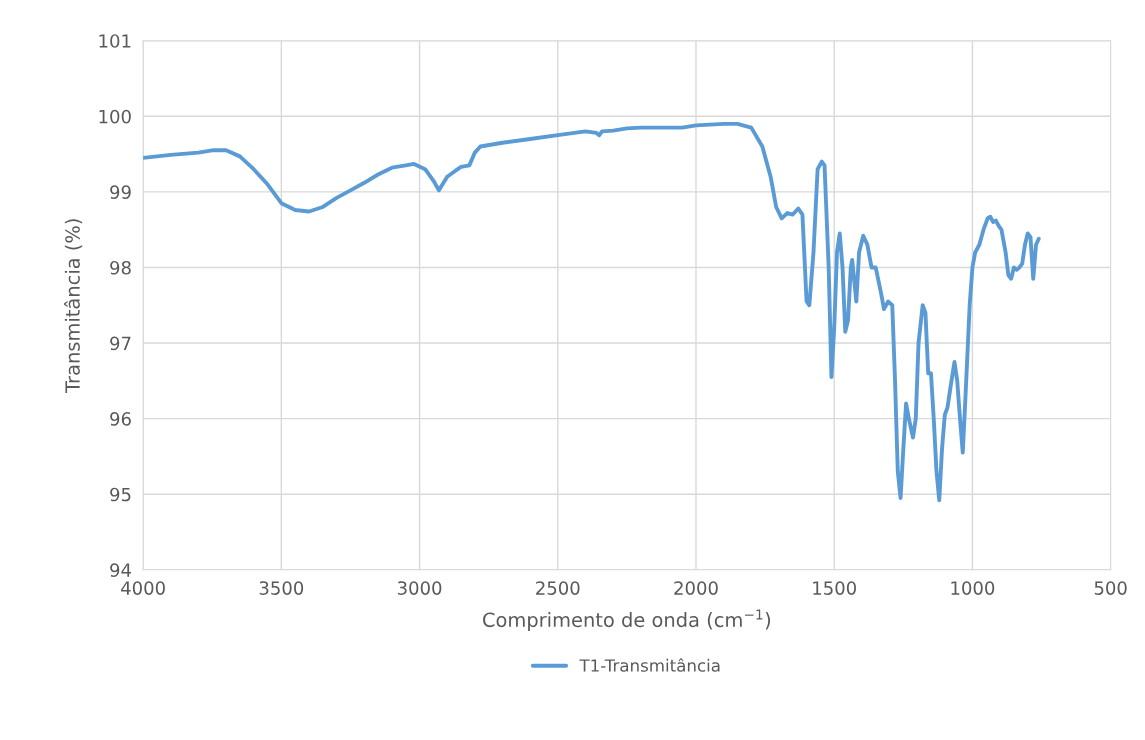 Image resolution: width=1145 pixels, height=740 pixels. I want to click on x-tick-label: 1500, so click(834, 588).